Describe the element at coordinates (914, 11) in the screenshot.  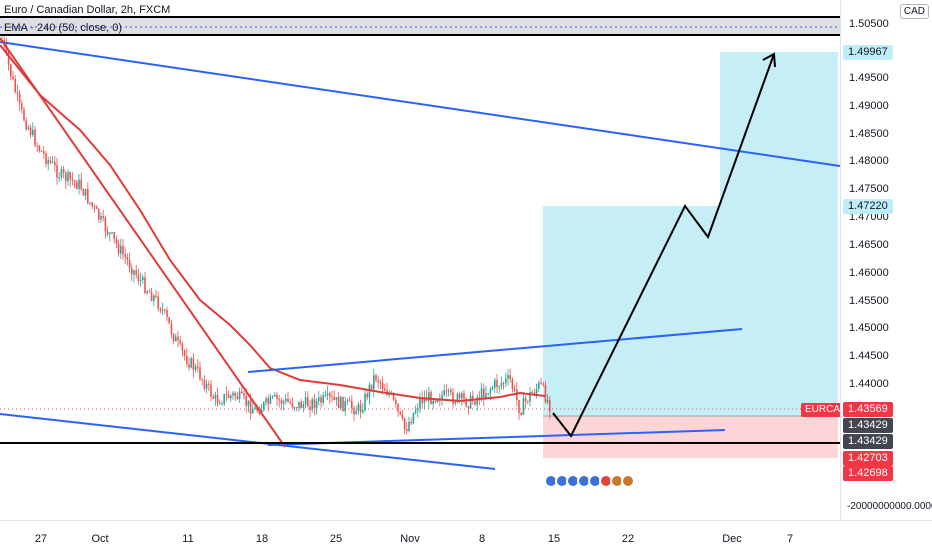
I see `currency-button: CAD` at that location.